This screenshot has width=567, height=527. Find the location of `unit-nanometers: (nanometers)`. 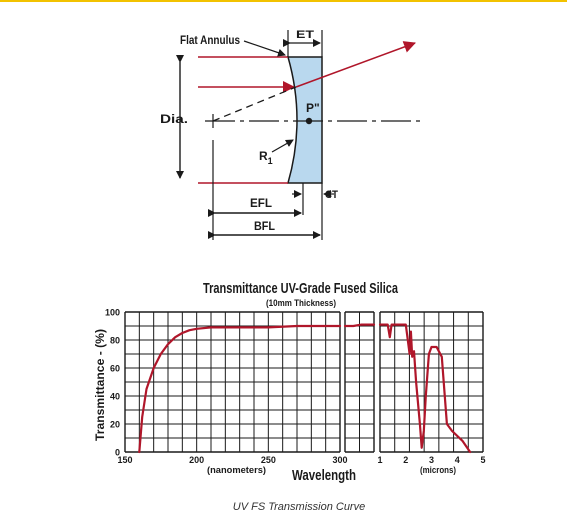

unit-nanometers: (nanometers) is located at coordinates (236, 470).